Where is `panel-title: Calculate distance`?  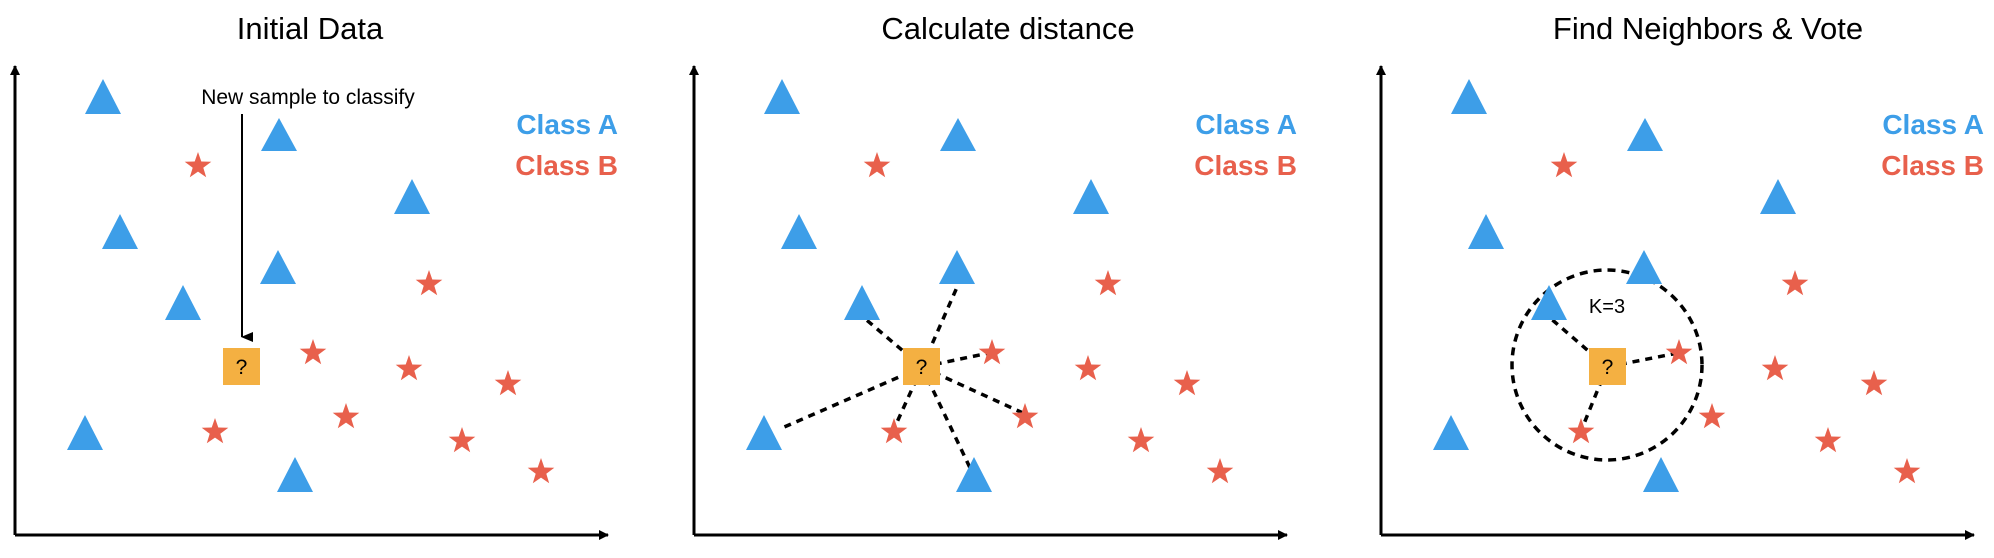 panel-title: Calculate distance is located at coordinates (1007, 28).